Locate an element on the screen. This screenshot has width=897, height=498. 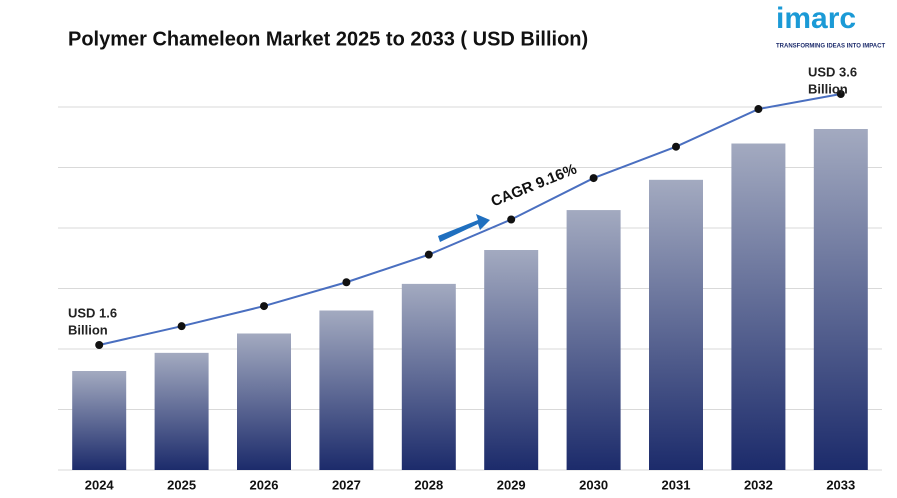
x-tick-label: 2027 is located at coordinates (346, 484).